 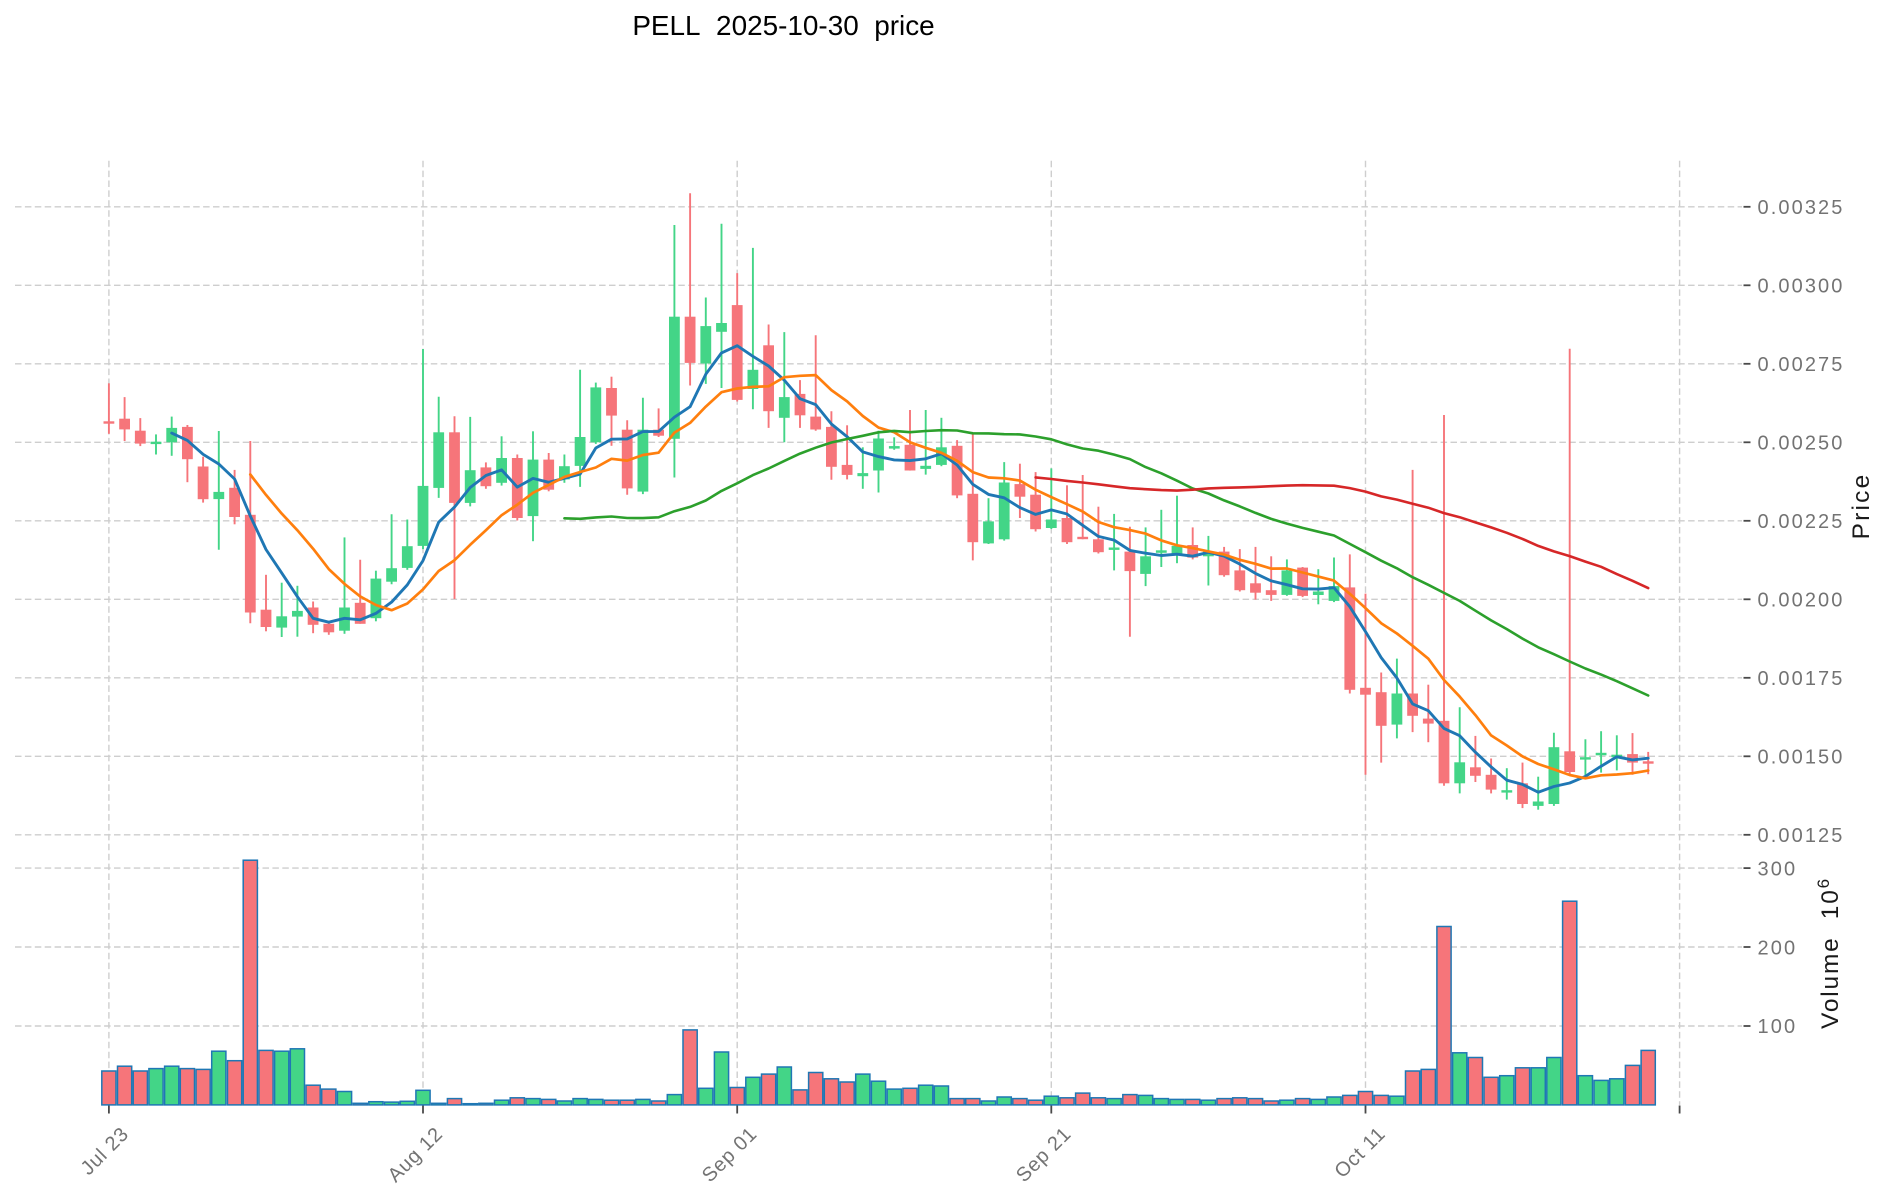 What do you see at coordinates (1801, 287) in the screenshot?
I see `svg-text: 0.00300` at bounding box center [1801, 287].